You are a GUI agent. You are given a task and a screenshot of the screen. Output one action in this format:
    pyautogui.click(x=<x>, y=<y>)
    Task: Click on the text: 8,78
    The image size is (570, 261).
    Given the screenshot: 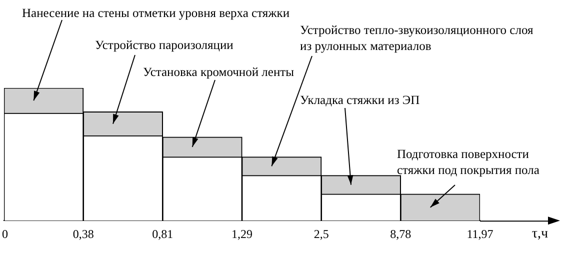 What is the action you would take?
    pyautogui.click(x=401, y=233)
    